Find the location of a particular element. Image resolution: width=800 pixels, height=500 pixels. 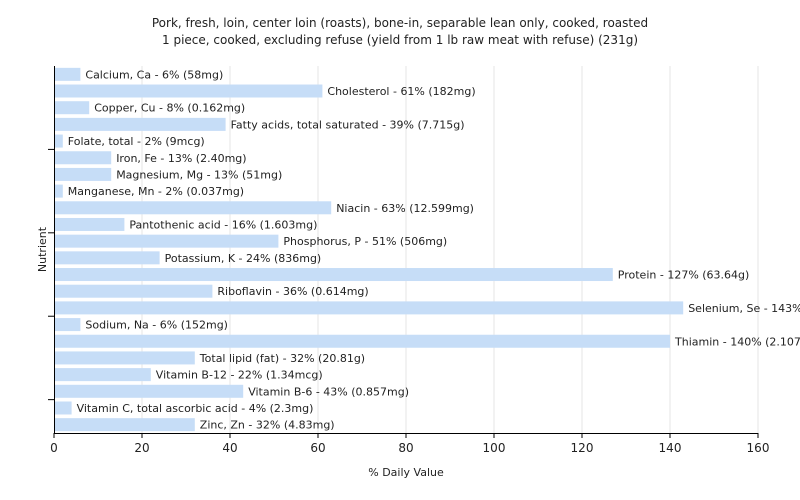

x-tick-label: 60 is located at coordinates (317, 448).